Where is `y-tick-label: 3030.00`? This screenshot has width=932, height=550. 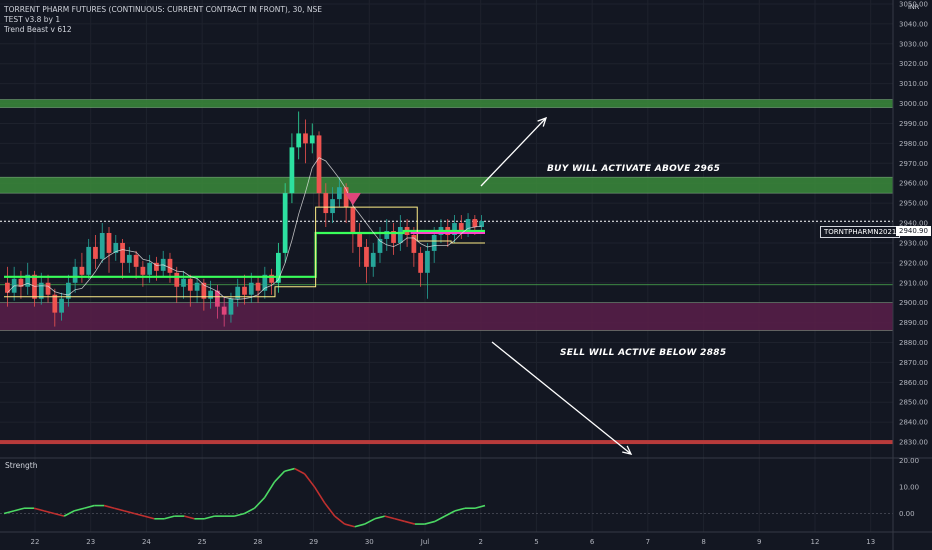
y-tick-label: 3030.00 is located at coordinates (913, 44).